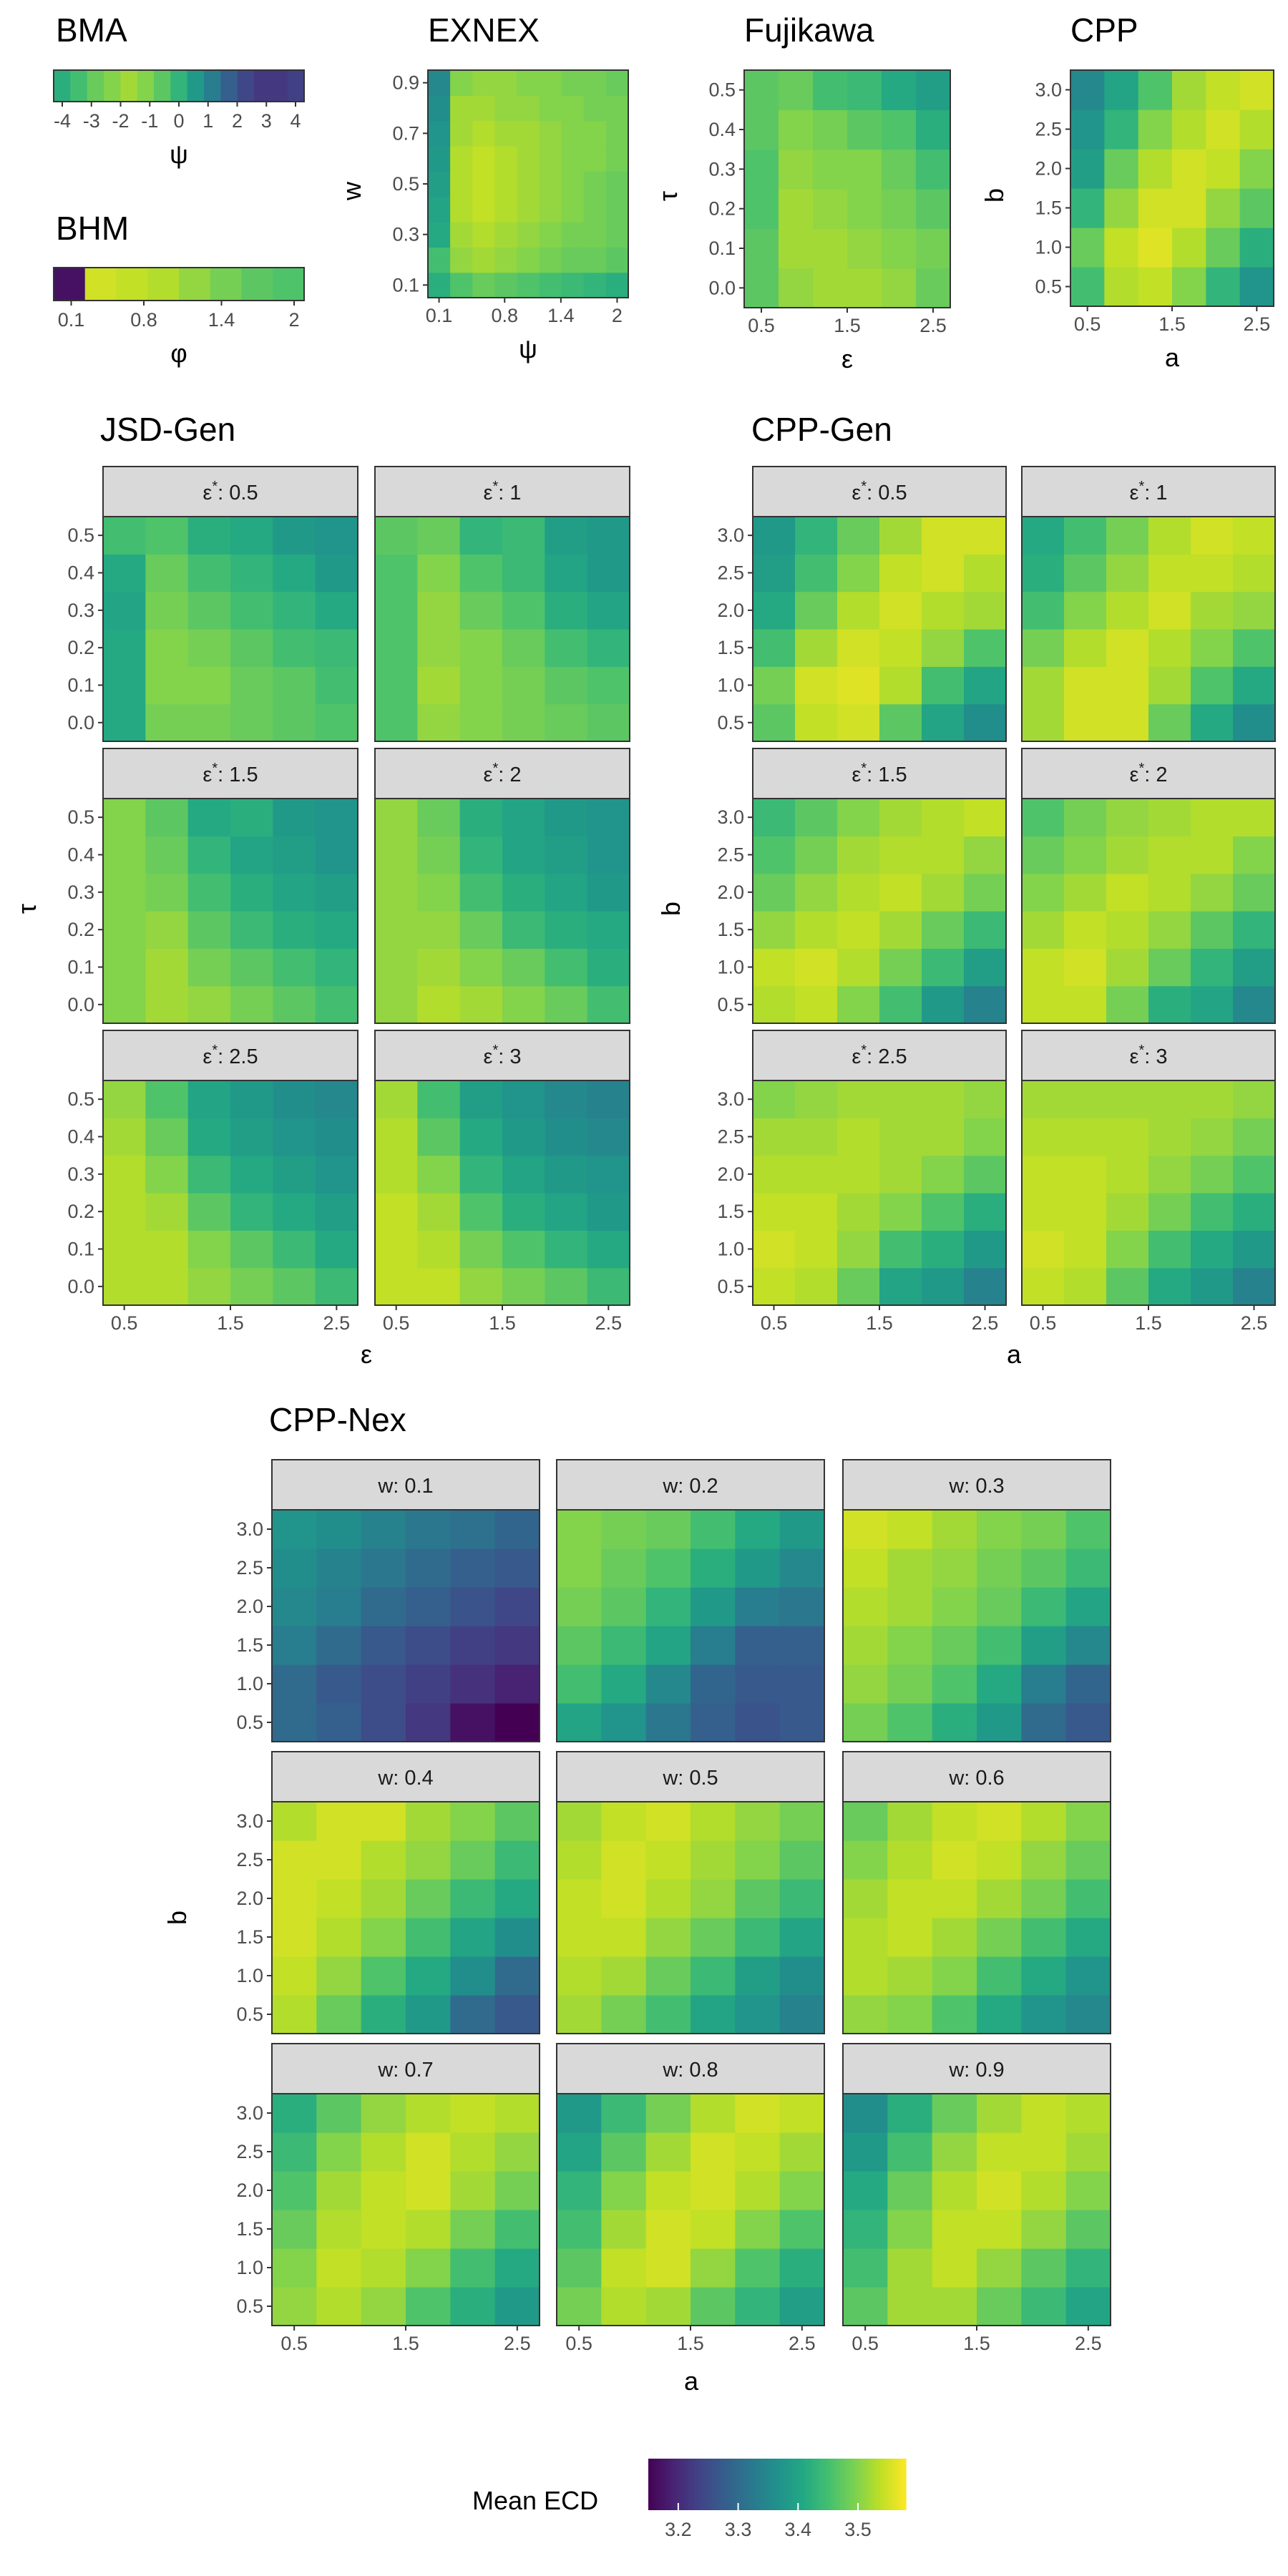 The height and width of the screenshot is (2576, 1288). I want to click on bma-cell, so click(212, 86).